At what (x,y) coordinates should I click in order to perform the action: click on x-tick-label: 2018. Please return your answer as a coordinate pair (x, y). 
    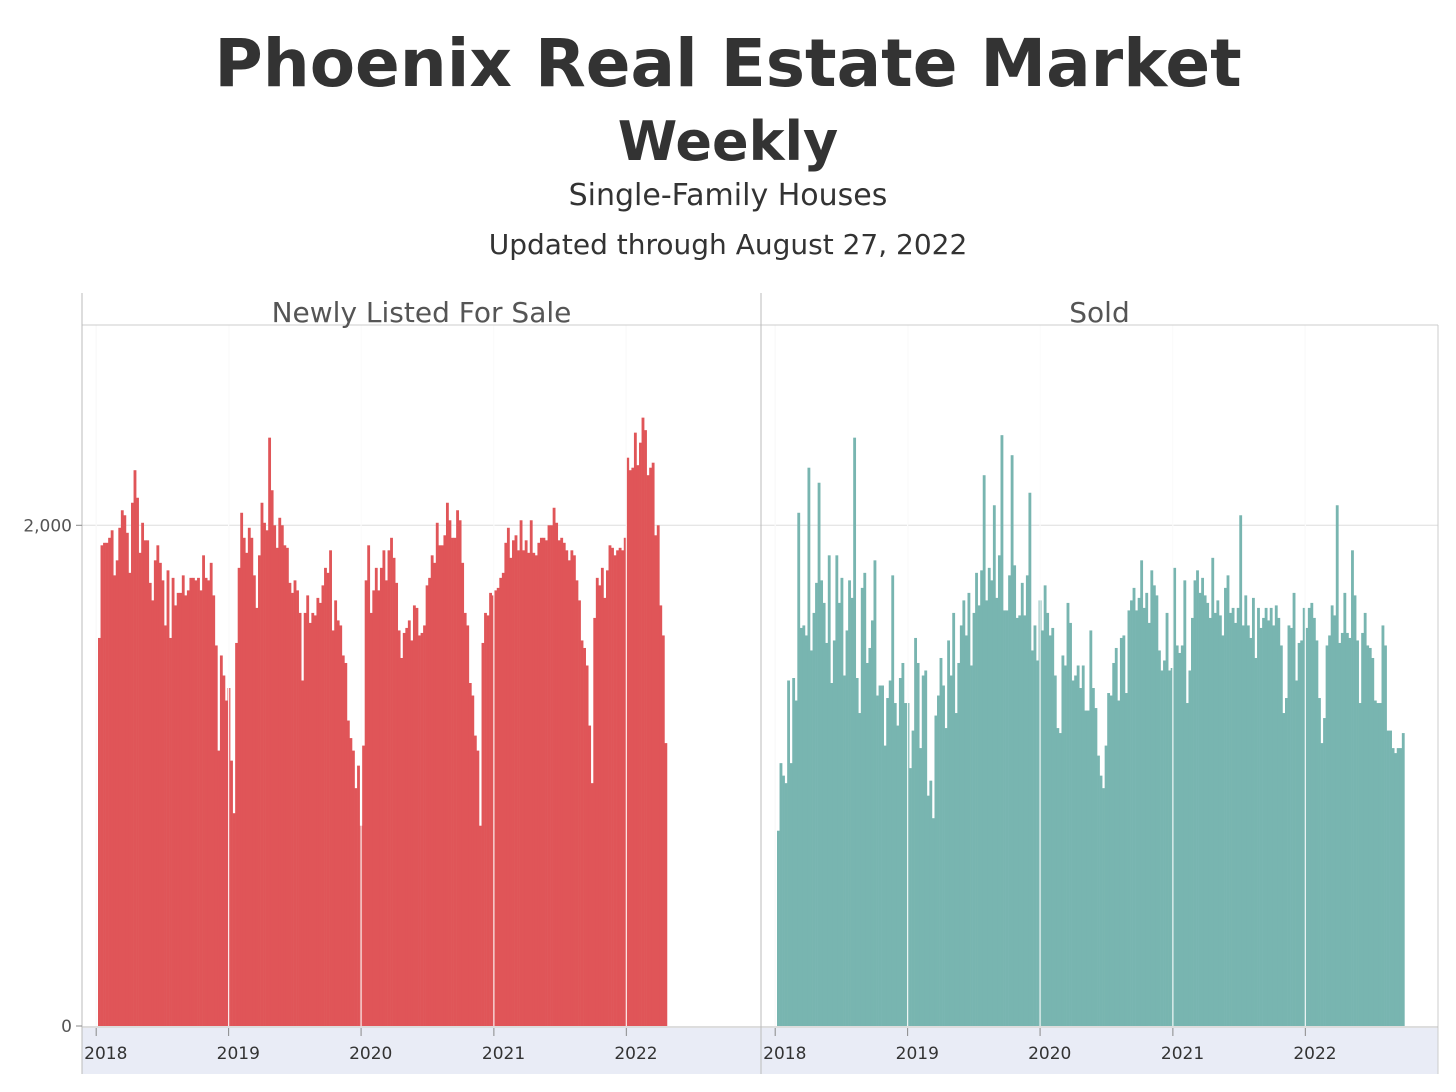
    Looking at the image, I should click on (105, 1054).